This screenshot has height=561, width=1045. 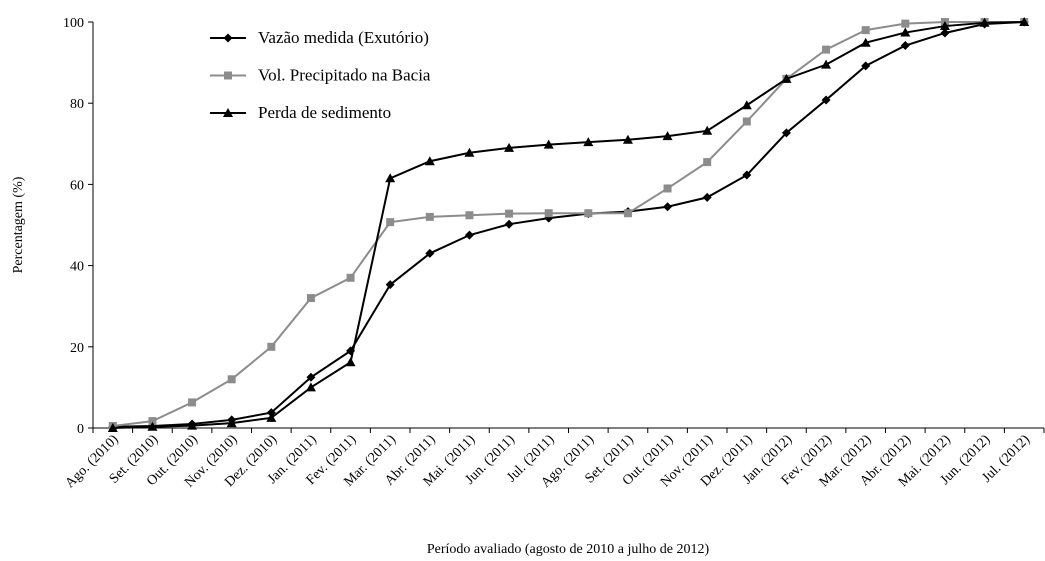 What do you see at coordinates (73, 23) in the screenshot?
I see `y-tick-label: 100` at bounding box center [73, 23].